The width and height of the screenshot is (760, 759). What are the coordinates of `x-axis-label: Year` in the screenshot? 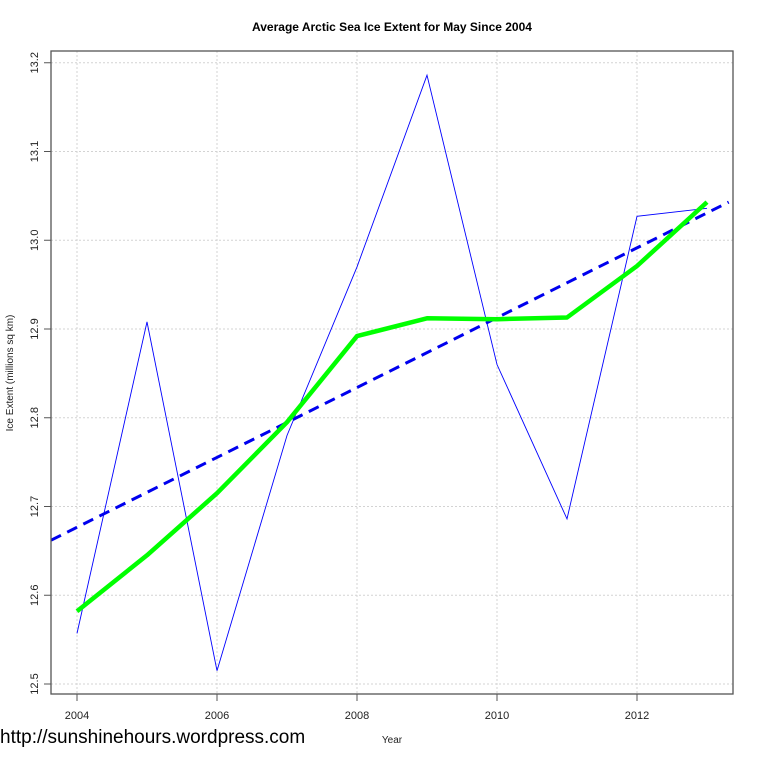 It's located at (392, 740).